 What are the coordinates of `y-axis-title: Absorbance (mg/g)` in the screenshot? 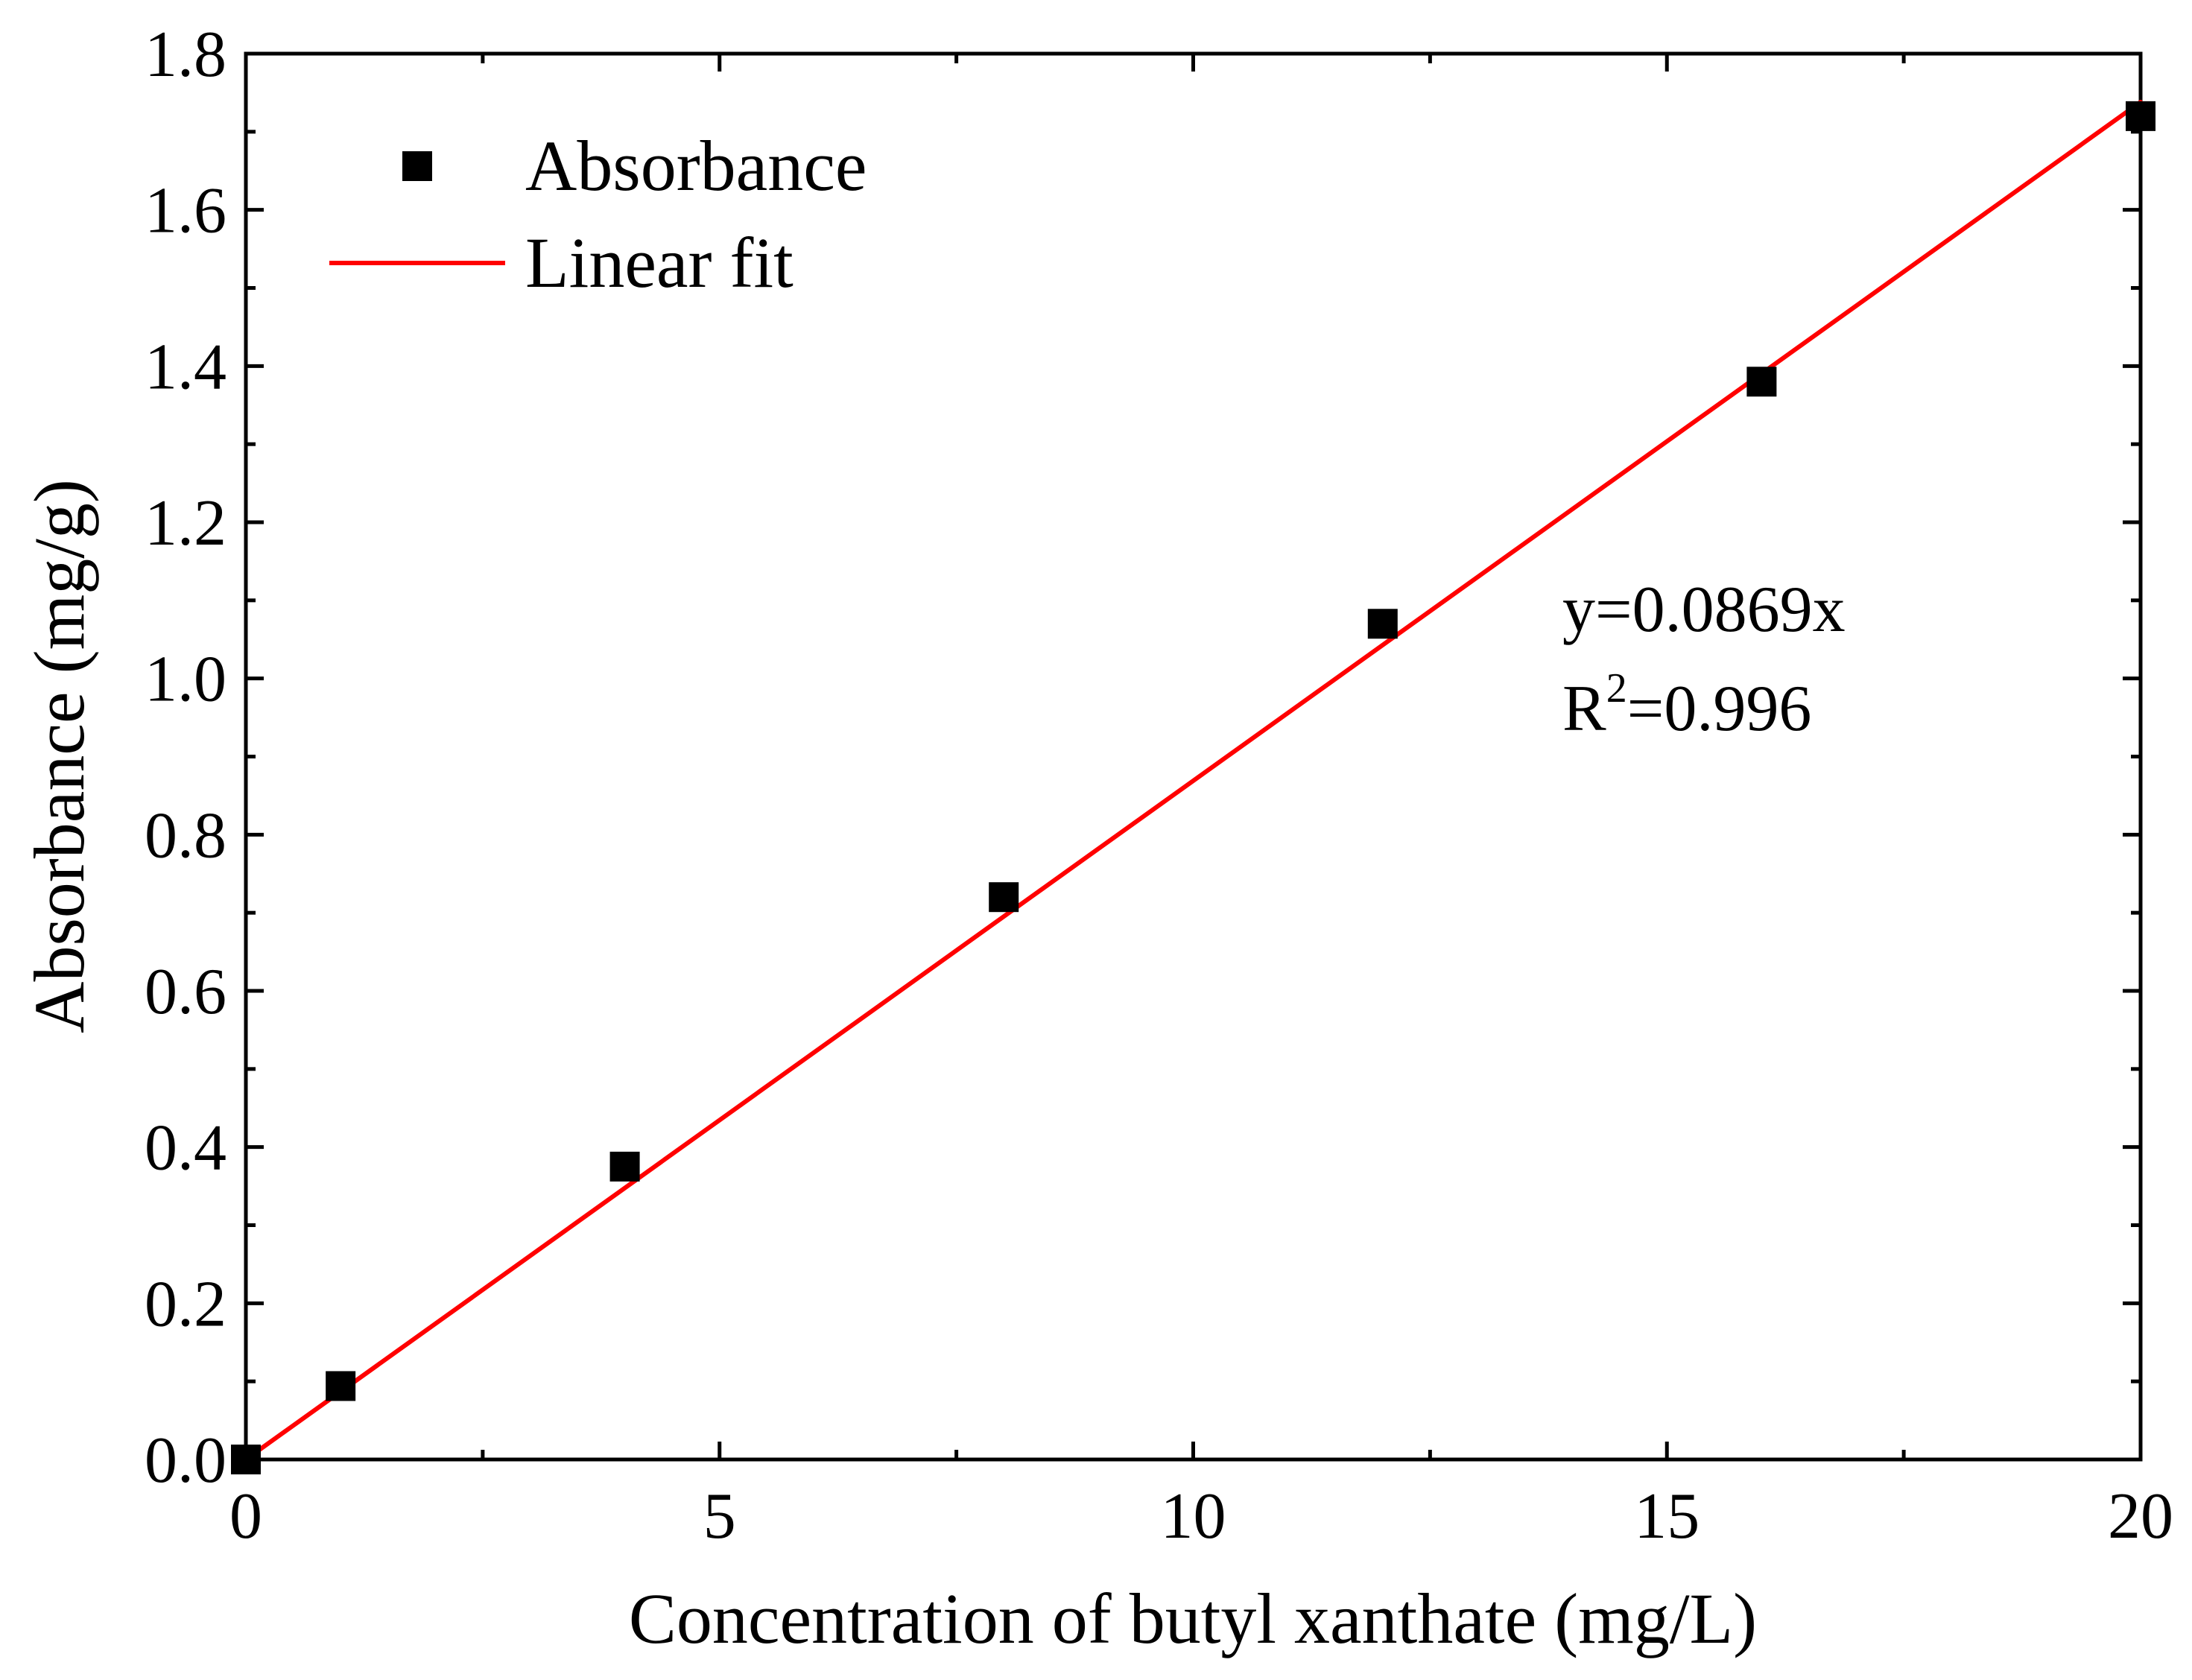 It's located at (59, 756).